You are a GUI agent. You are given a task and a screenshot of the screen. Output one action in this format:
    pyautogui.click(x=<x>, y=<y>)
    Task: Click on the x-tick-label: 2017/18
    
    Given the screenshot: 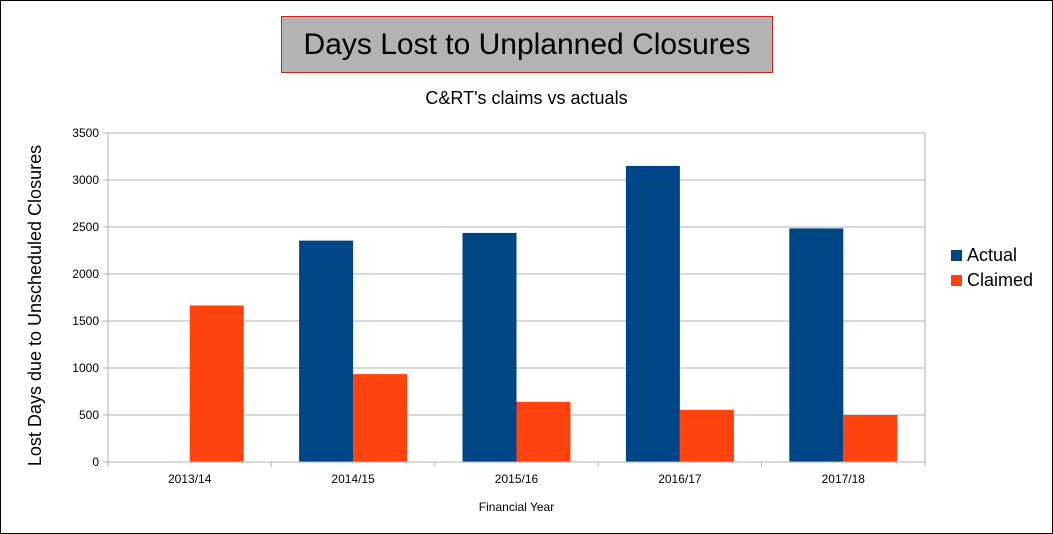 What is the action you would take?
    pyautogui.click(x=844, y=479)
    